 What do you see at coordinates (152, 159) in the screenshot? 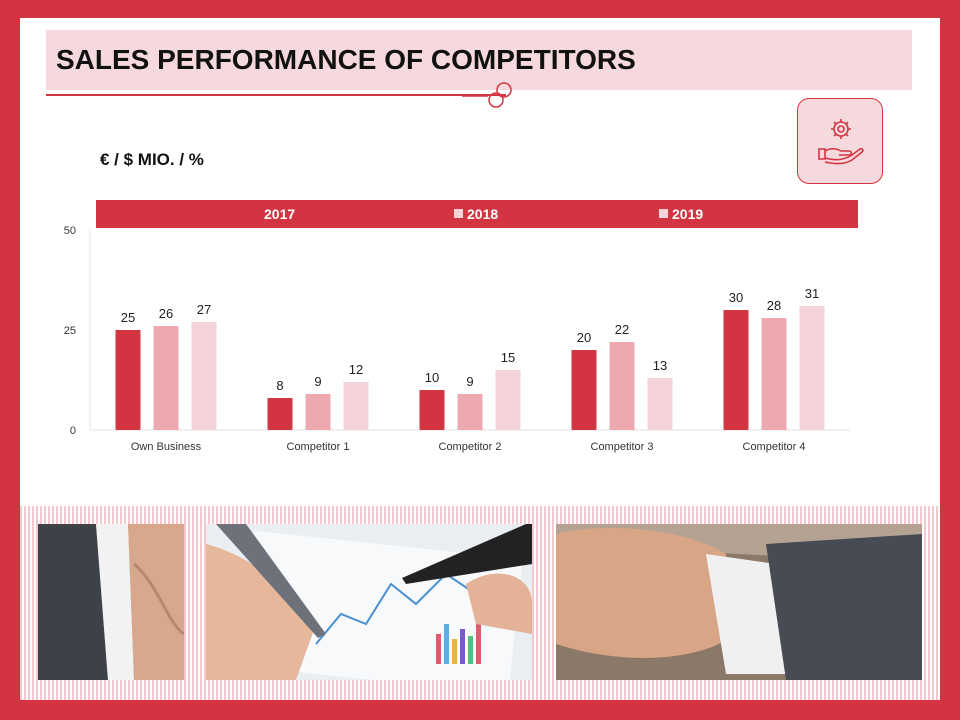
I see `unit-label: € / $ MIO. / %` at bounding box center [152, 159].